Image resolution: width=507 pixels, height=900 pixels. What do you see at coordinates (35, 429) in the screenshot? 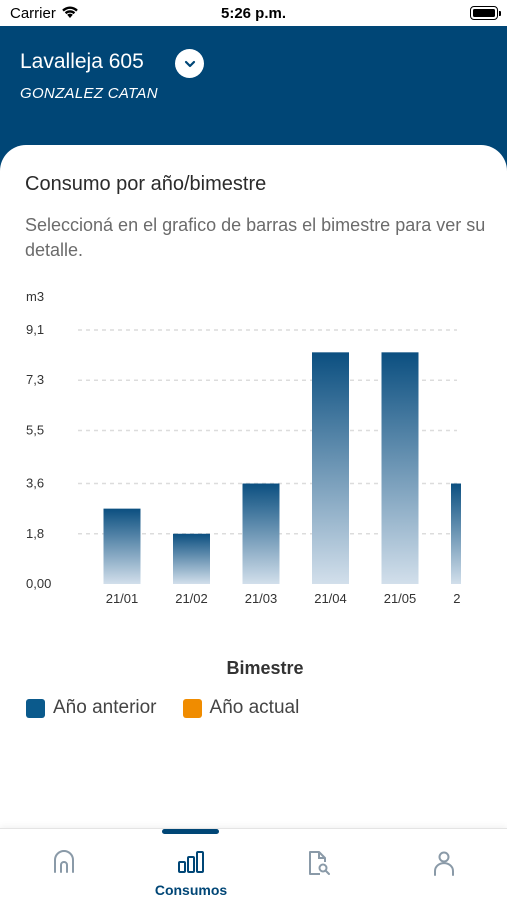
I see `y-tick-label: 5,5` at bounding box center [35, 429].